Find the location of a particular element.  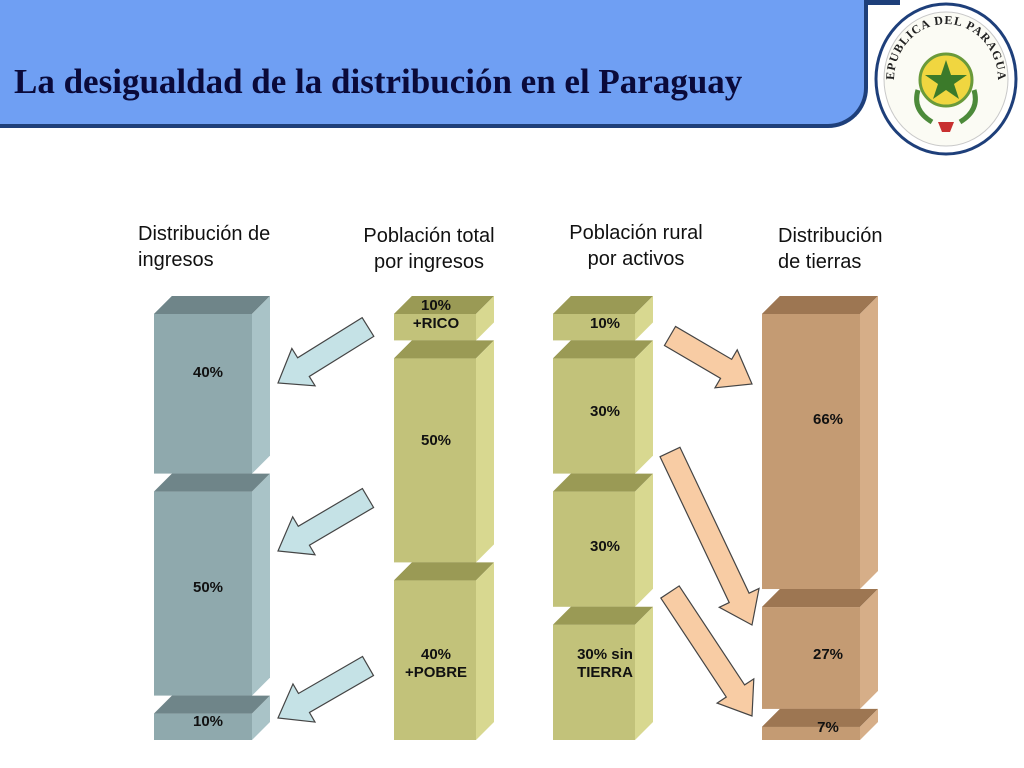

column-poblacion-rural-segment-3-label: 30% is located at coordinates (605, 546).